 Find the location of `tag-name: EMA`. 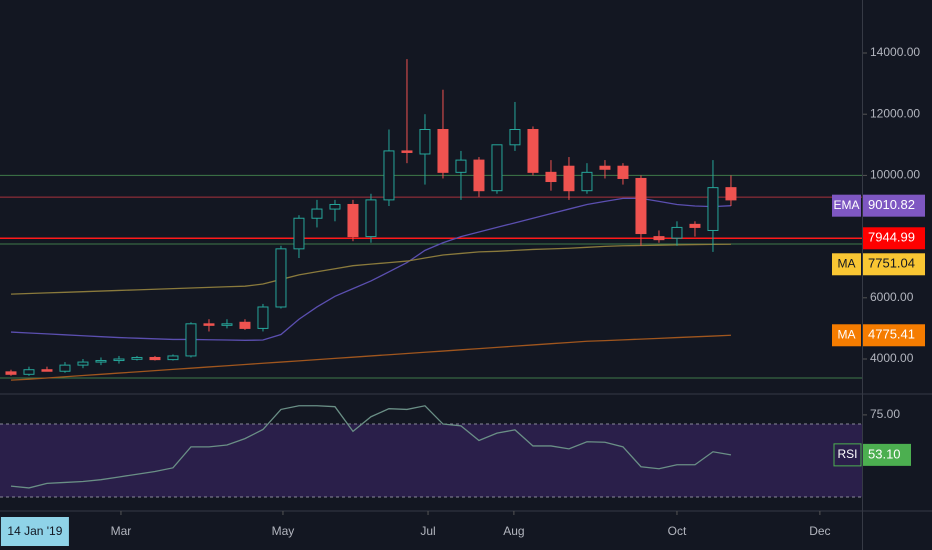

tag-name: EMA is located at coordinates (846, 205).